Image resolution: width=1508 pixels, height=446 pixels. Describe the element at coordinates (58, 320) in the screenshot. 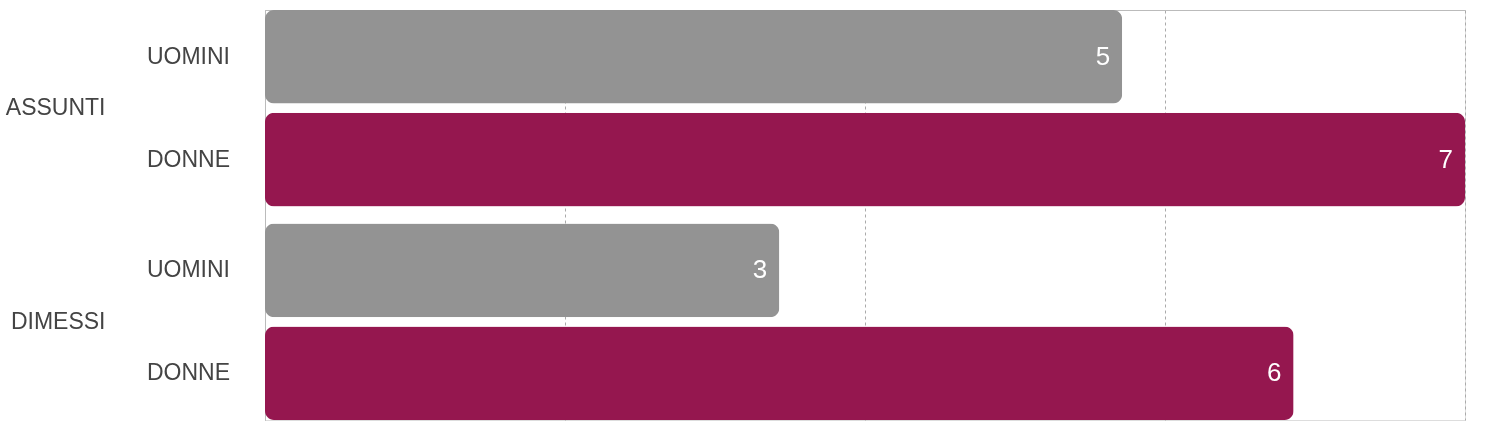

I see `y-tick-label: DIMESSI` at that location.